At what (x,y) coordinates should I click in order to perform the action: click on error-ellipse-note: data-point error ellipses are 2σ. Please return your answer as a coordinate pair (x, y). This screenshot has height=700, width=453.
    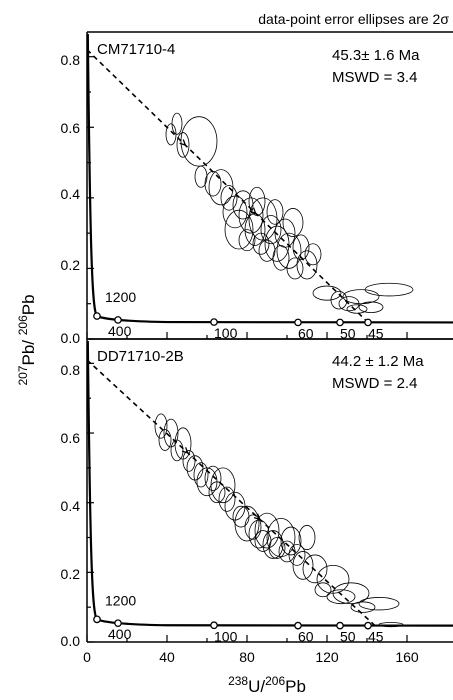
    Looking at the image, I should click on (353, 19).